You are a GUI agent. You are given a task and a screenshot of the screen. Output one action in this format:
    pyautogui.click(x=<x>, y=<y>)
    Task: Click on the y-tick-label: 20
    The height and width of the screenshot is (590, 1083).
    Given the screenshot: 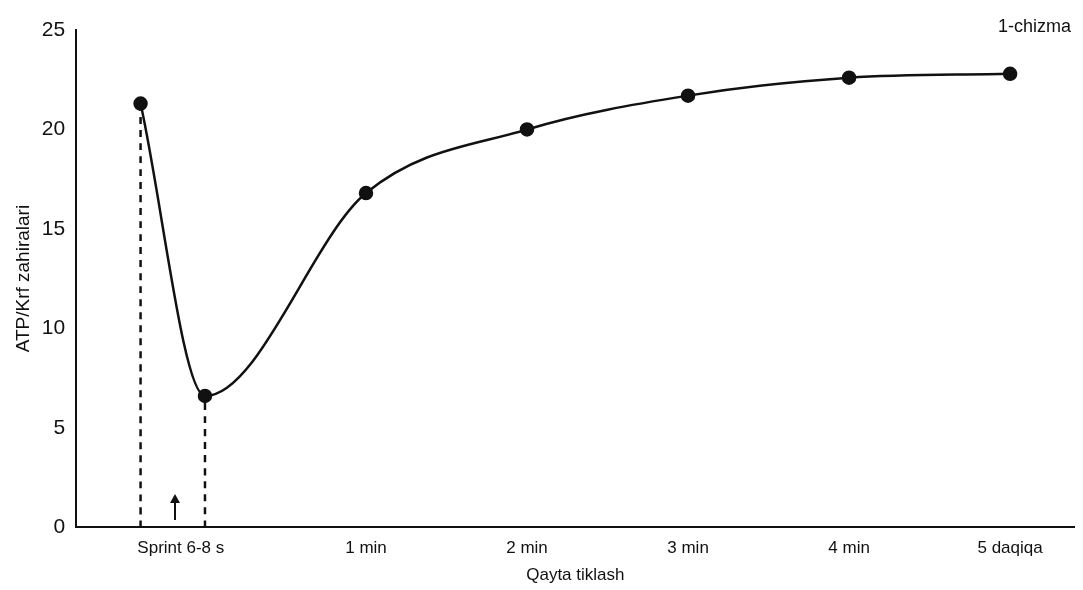 What is the action you would take?
    pyautogui.click(x=53, y=128)
    